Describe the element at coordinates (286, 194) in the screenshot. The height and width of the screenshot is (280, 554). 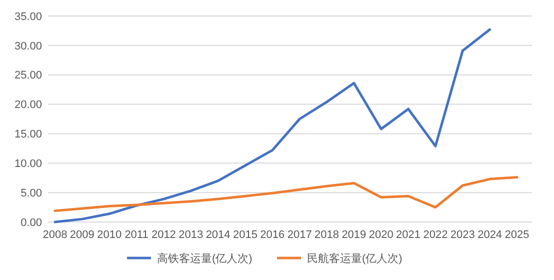
I see `line-series` at that location.